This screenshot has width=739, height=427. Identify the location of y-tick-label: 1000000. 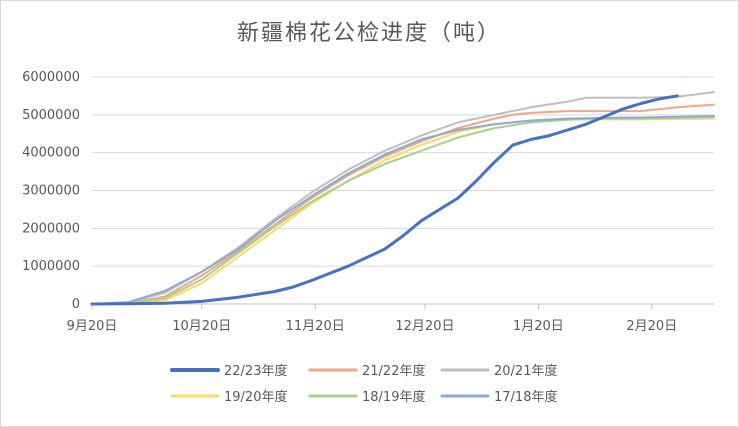
(51, 266).